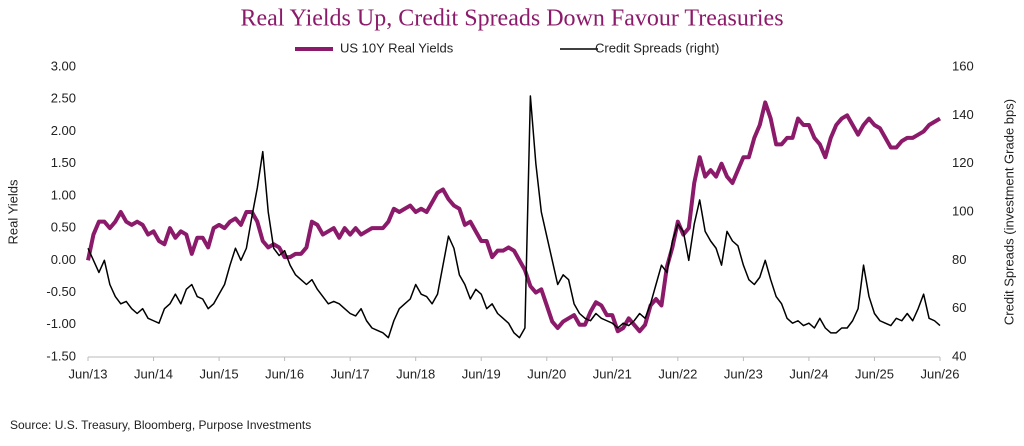 The image size is (1024, 446). What do you see at coordinates (284, 373) in the screenshot?
I see `x-tick-label: Jun/16` at bounding box center [284, 373].